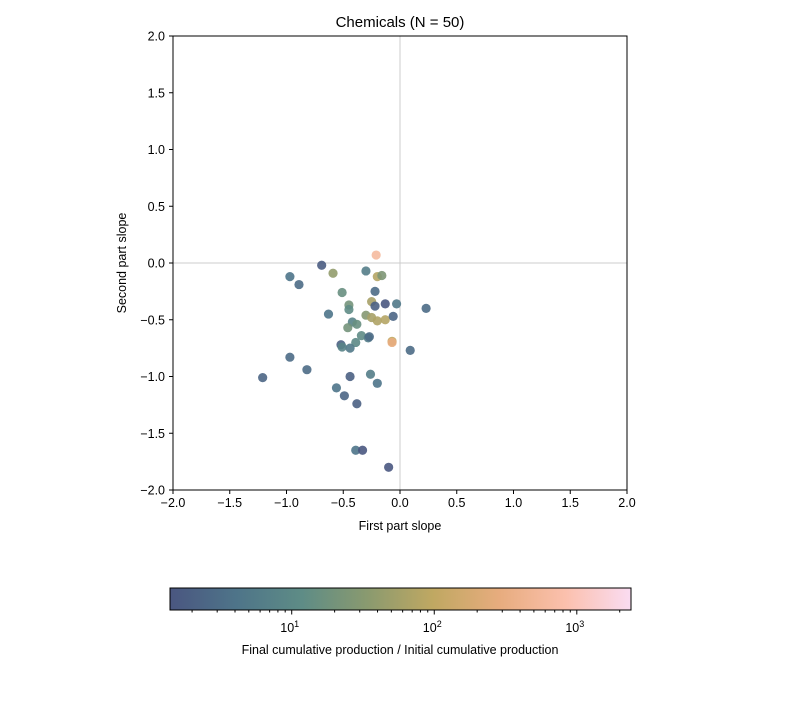  What do you see at coordinates (152, 491) in the screenshot?
I see `y-tick-label: −2.0` at bounding box center [152, 491].